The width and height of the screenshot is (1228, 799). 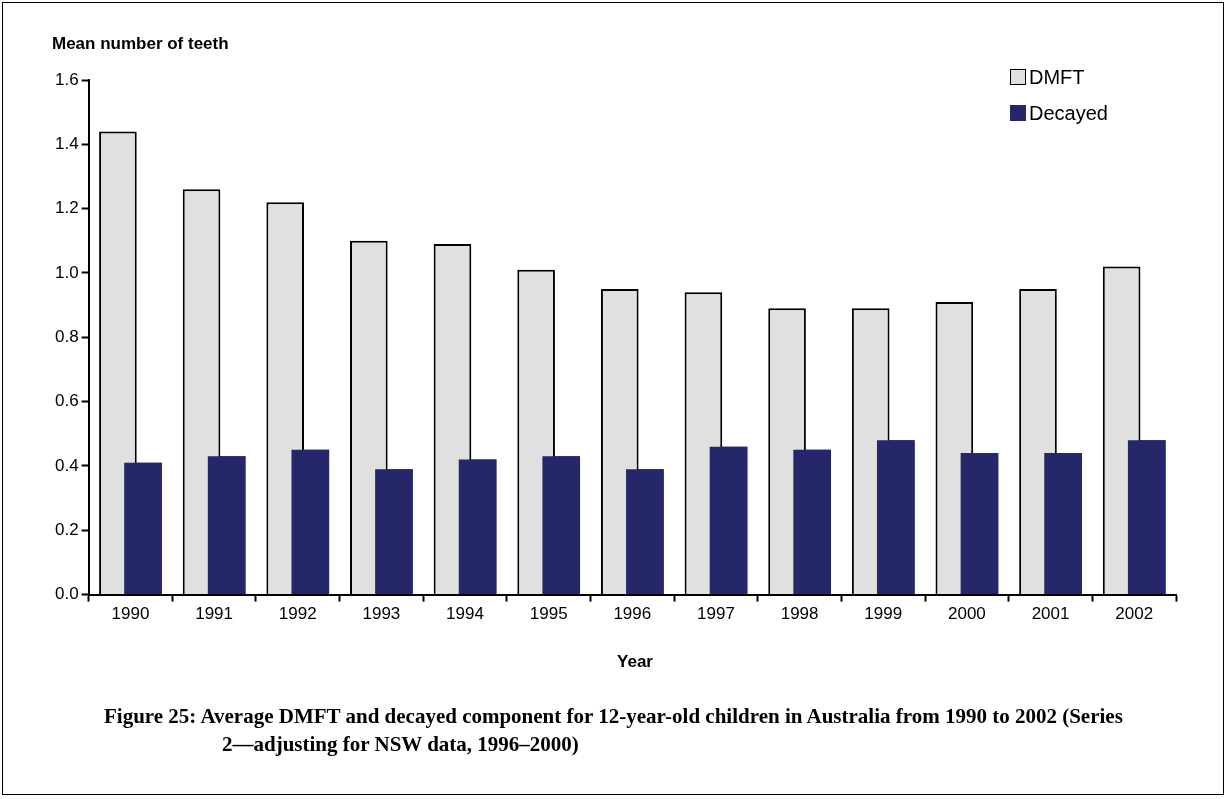 What do you see at coordinates (966, 614) in the screenshot?
I see `x-tick-label: 2000` at bounding box center [966, 614].